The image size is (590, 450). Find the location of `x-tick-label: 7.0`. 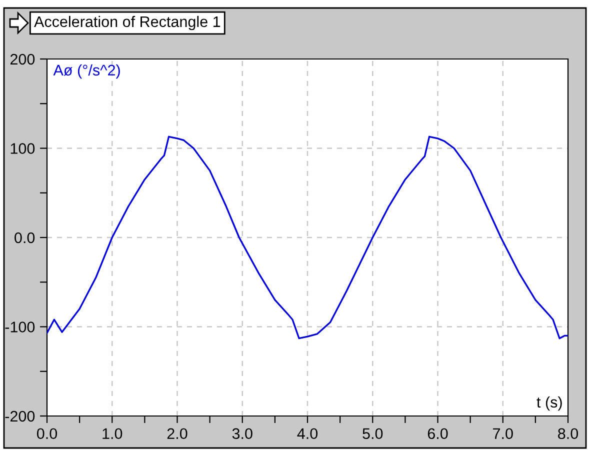

x-tick-label: 7.0 is located at coordinates (503, 434).